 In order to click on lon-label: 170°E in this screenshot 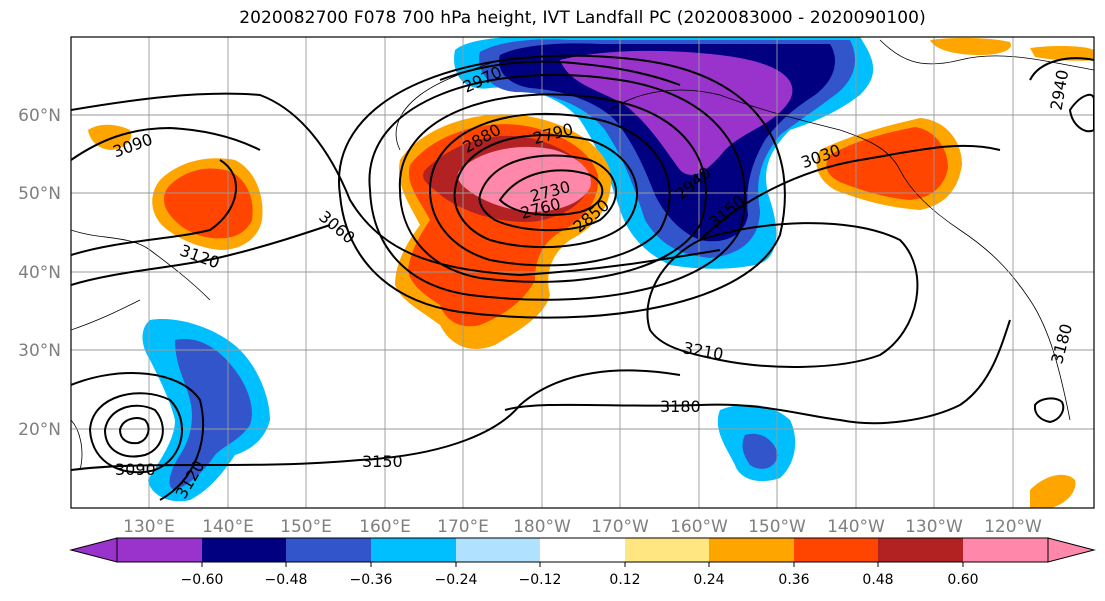, I will do `click(463, 527)`.